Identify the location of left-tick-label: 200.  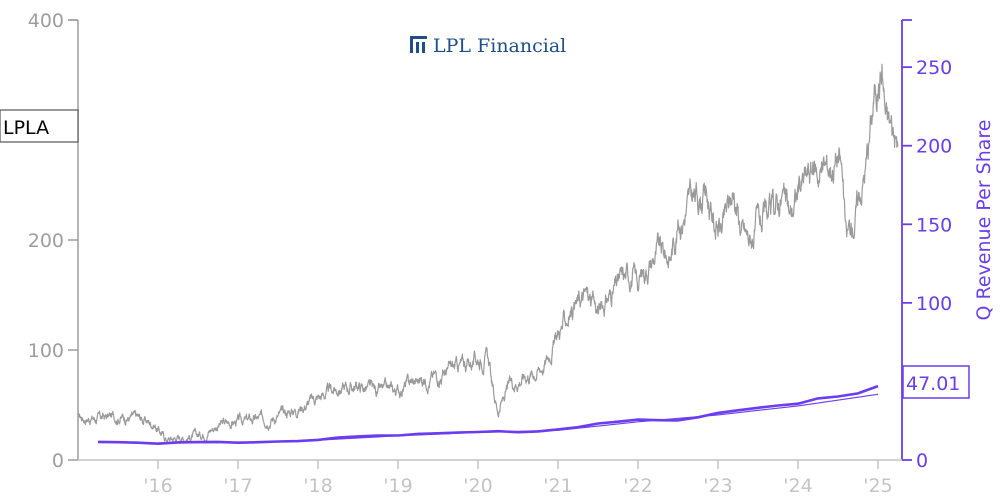
(46, 241).